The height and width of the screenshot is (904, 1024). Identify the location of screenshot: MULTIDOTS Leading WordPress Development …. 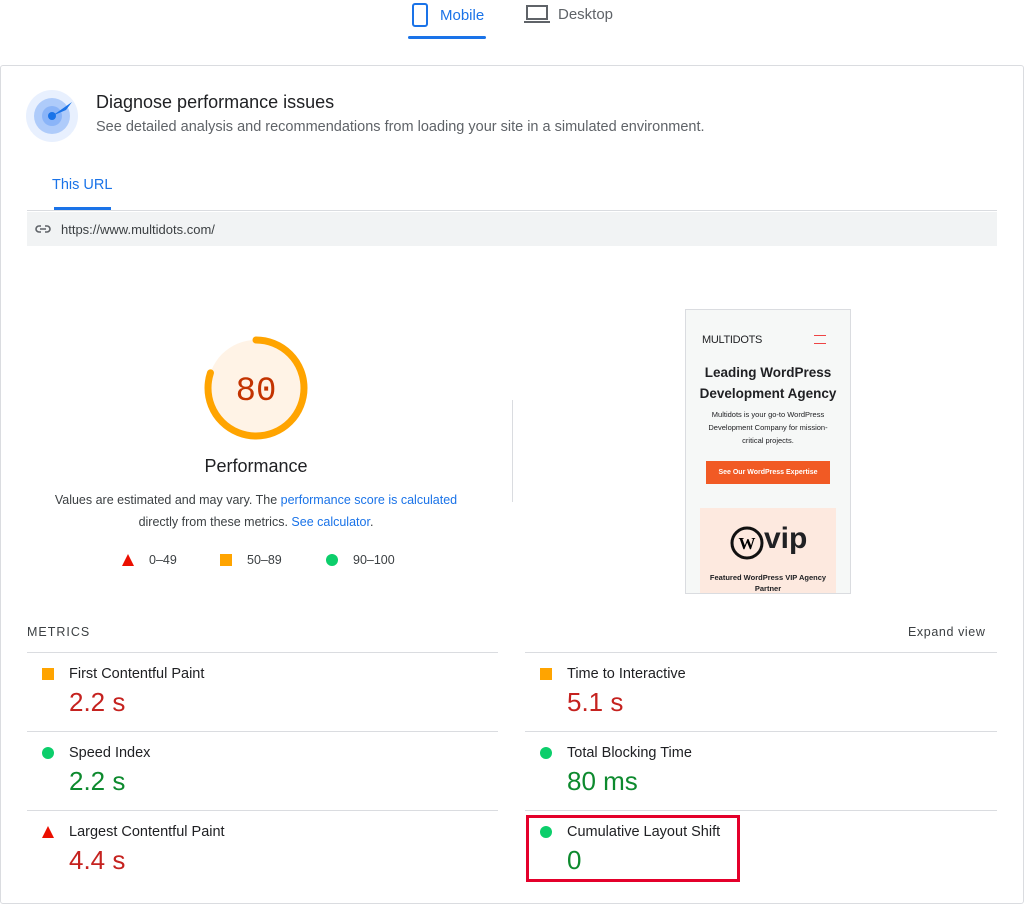
(768, 451).